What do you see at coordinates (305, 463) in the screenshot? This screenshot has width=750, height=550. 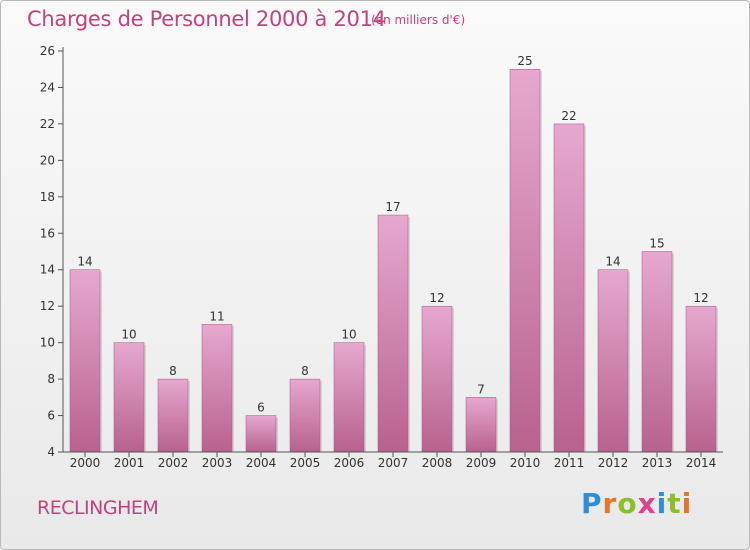 I see `x-tick-label: 2005` at bounding box center [305, 463].